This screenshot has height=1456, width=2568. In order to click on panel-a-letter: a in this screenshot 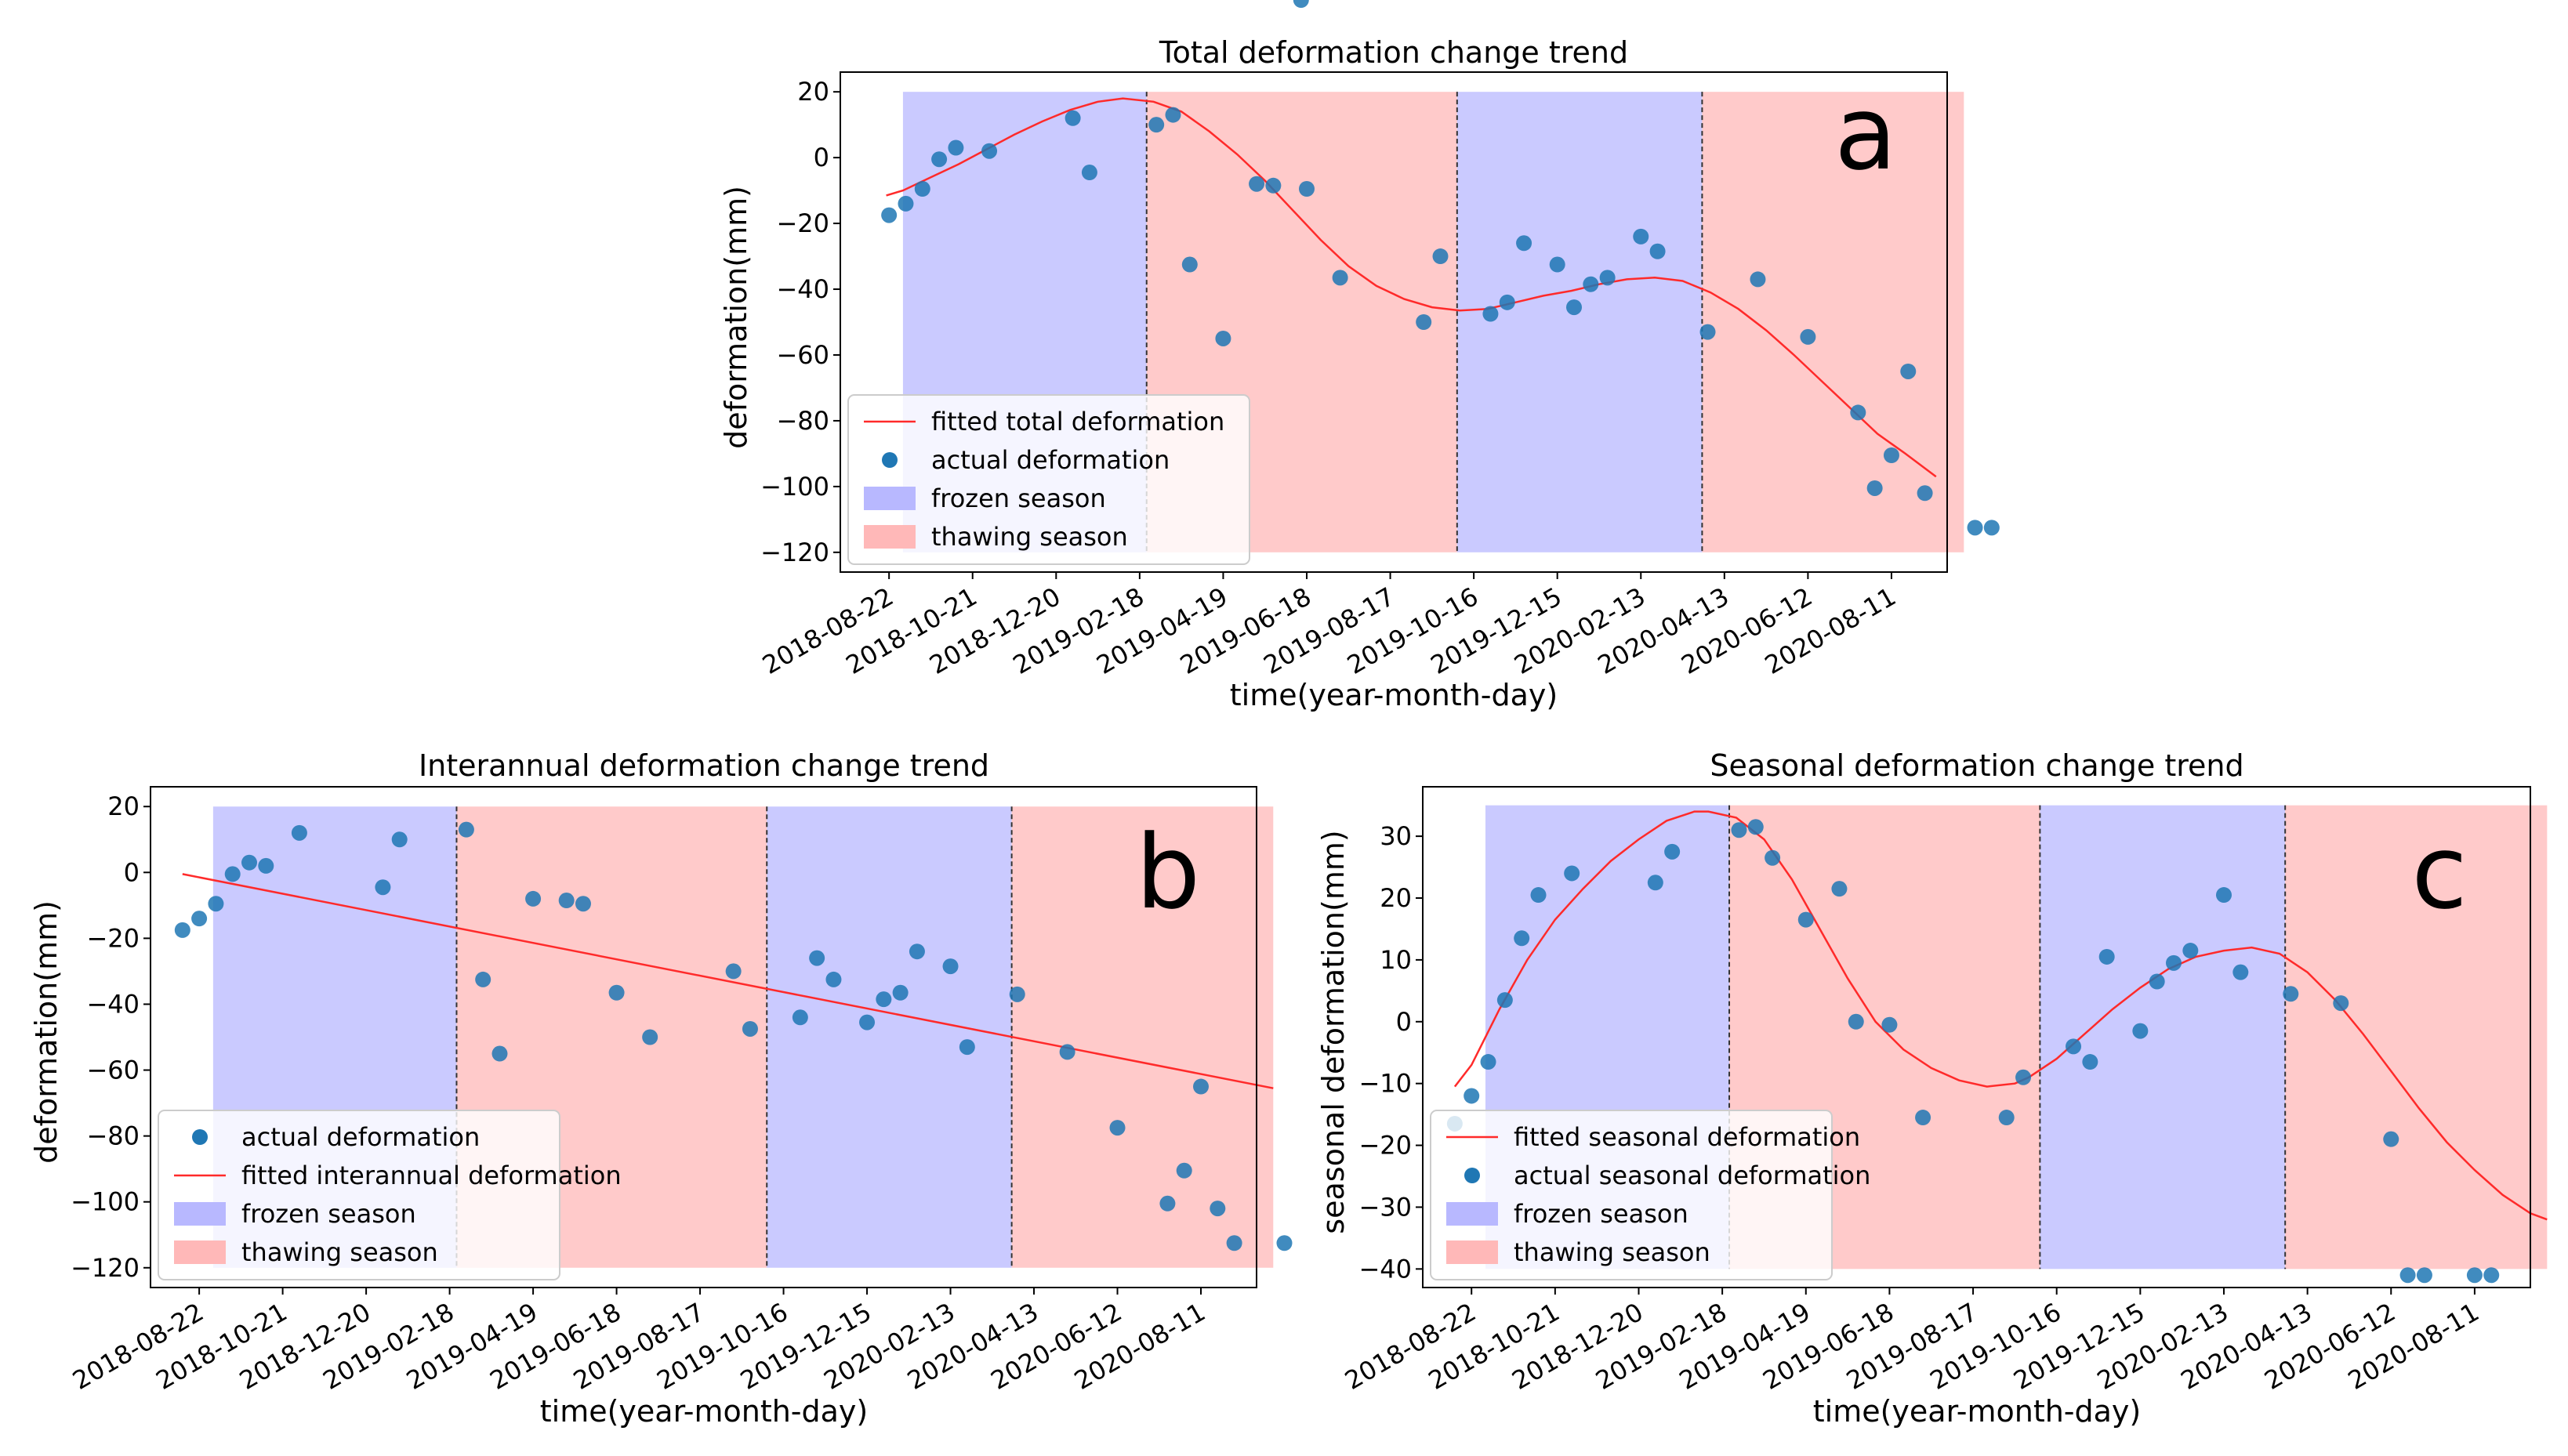, I will do `click(1865, 133)`.